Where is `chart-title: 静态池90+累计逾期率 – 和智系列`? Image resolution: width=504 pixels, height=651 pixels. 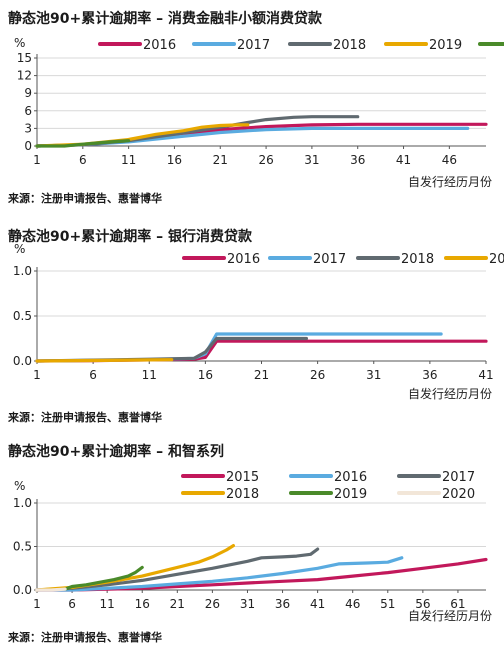 chart-title: 静态池90+累计逾期率 – 和智系列 is located at coordinates (116, 452).